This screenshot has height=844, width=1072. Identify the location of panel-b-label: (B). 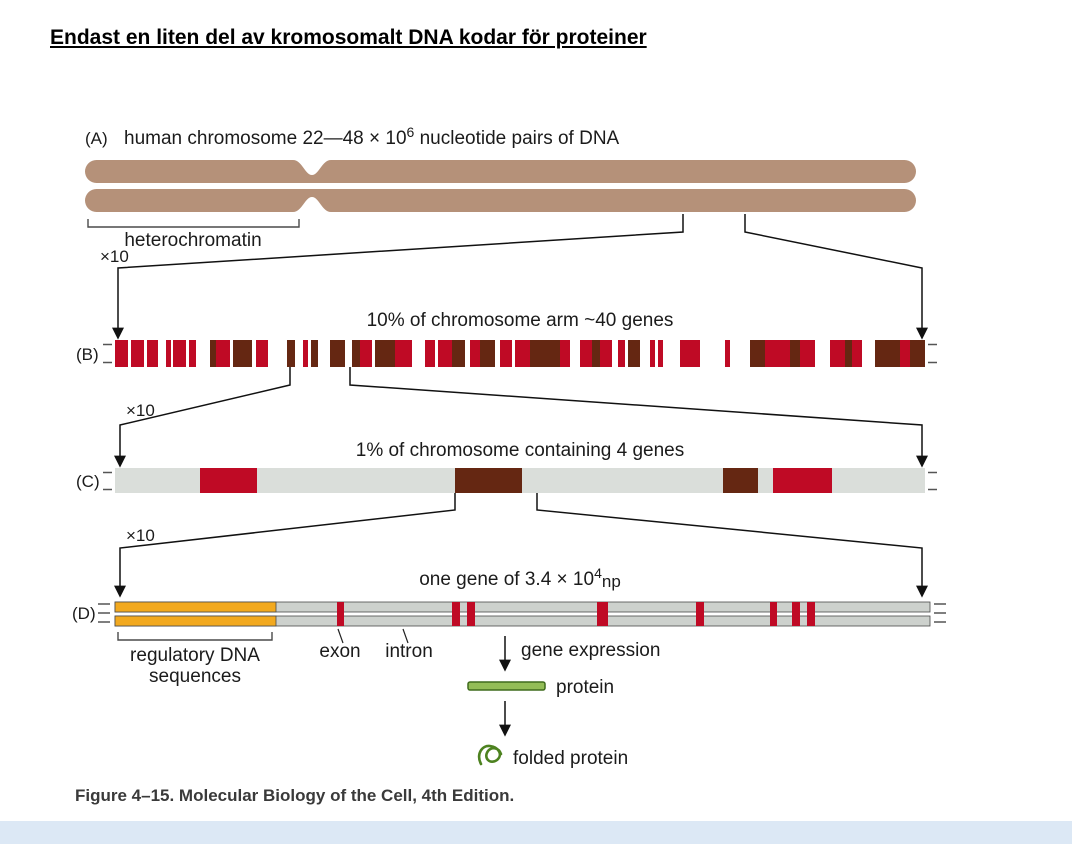
(87, 354).